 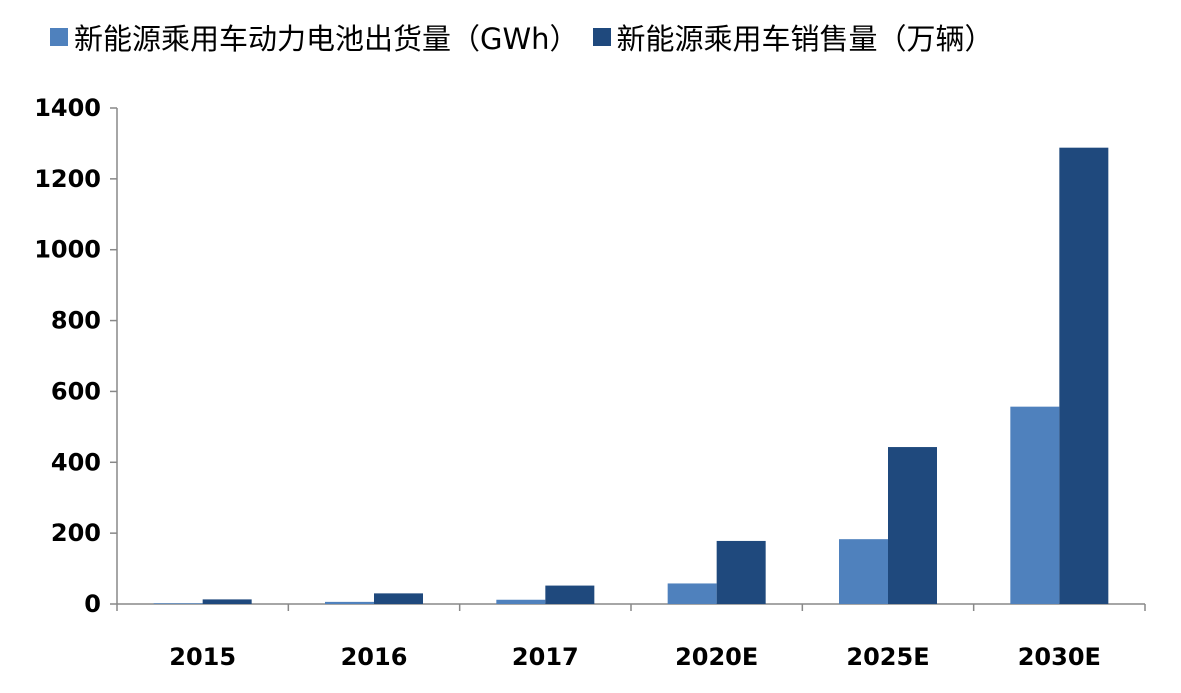 I want to click on legend-item-vehicle-sales: 新能源乘用车销售量（万辆）, so click(x=793, y=37).